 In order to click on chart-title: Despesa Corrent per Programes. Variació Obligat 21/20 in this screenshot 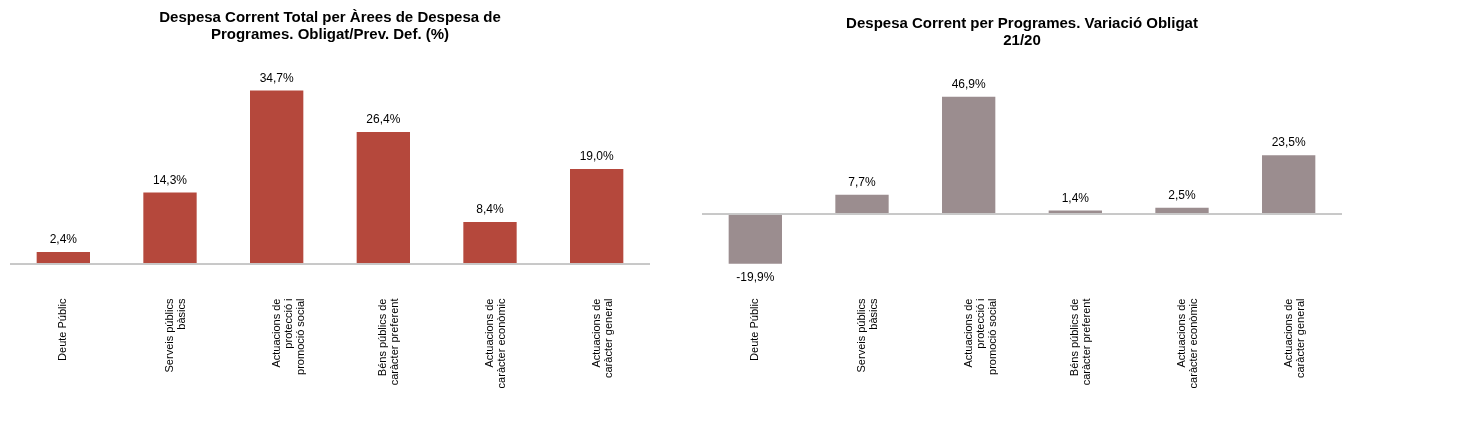, I will do `click(1022, 30)`.